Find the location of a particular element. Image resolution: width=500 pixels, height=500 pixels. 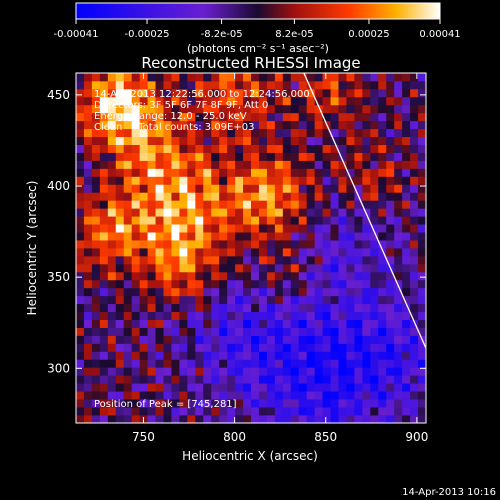

info-energy-range: Energy Range: 12.0 - 25.0 keV is located at coordinates (170, 116).